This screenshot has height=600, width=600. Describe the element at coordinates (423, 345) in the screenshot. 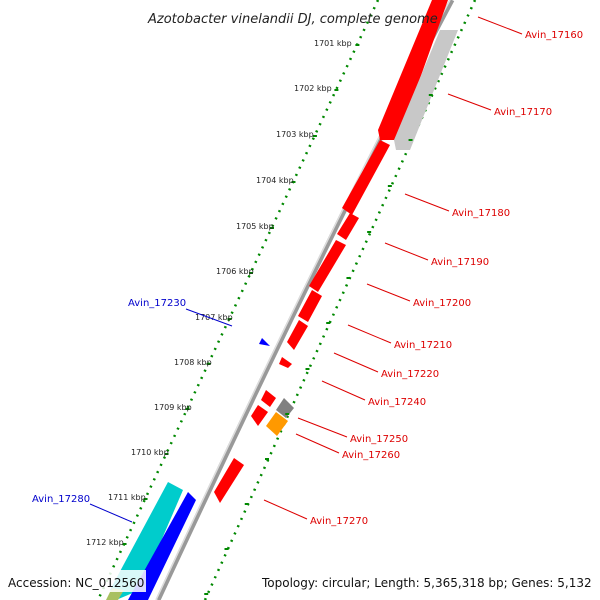

I see `gene-label: Avin_17210` at that location.